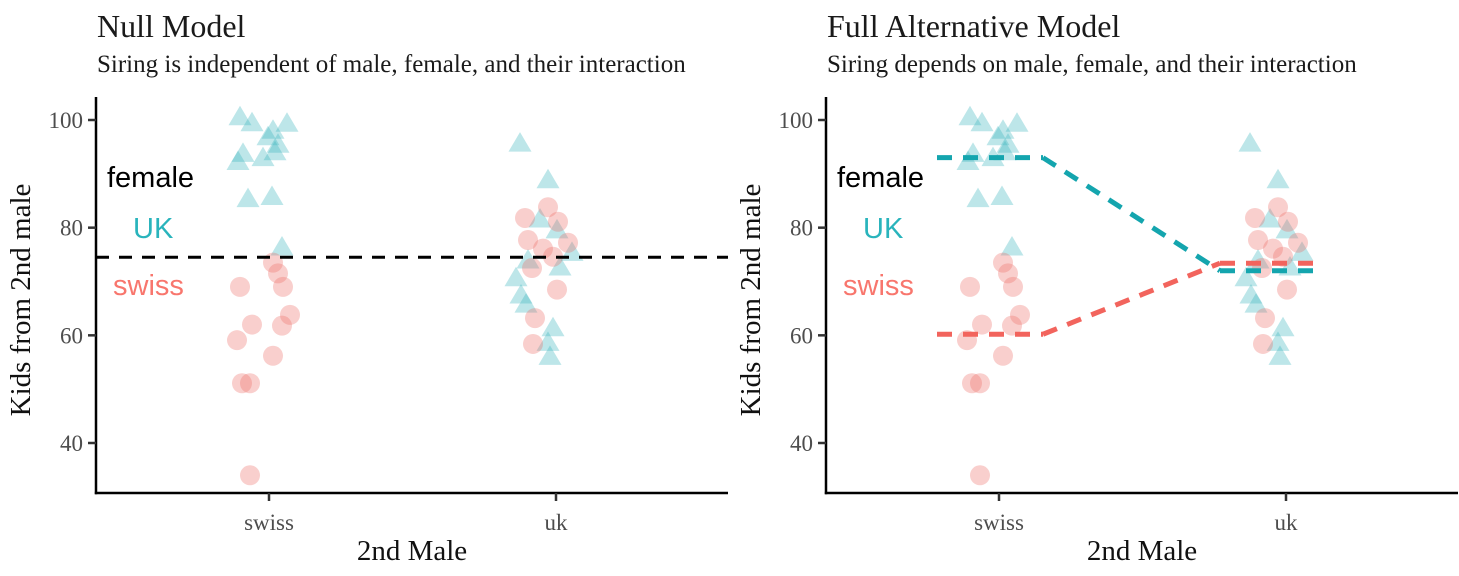 This screenshot has width=1459, height=576. I want to click on panel-title: Full Alternative Model, so click(974, 26).